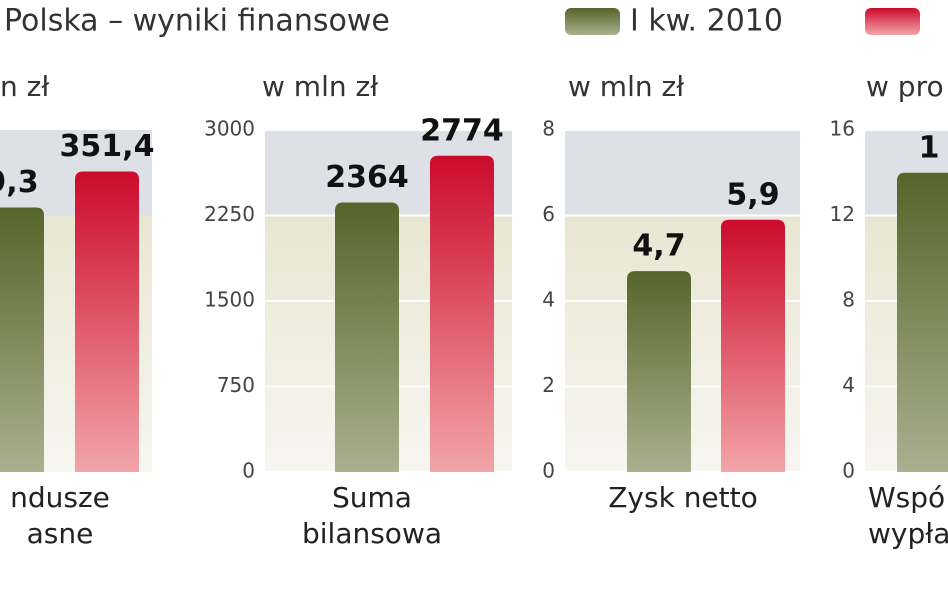 The width and height of the screenshot is (948, 593). What do you see at coordinates (908, 515) in the screenshot?
I see `category-label: Wspó wypła` at bounding box center [908, 515].